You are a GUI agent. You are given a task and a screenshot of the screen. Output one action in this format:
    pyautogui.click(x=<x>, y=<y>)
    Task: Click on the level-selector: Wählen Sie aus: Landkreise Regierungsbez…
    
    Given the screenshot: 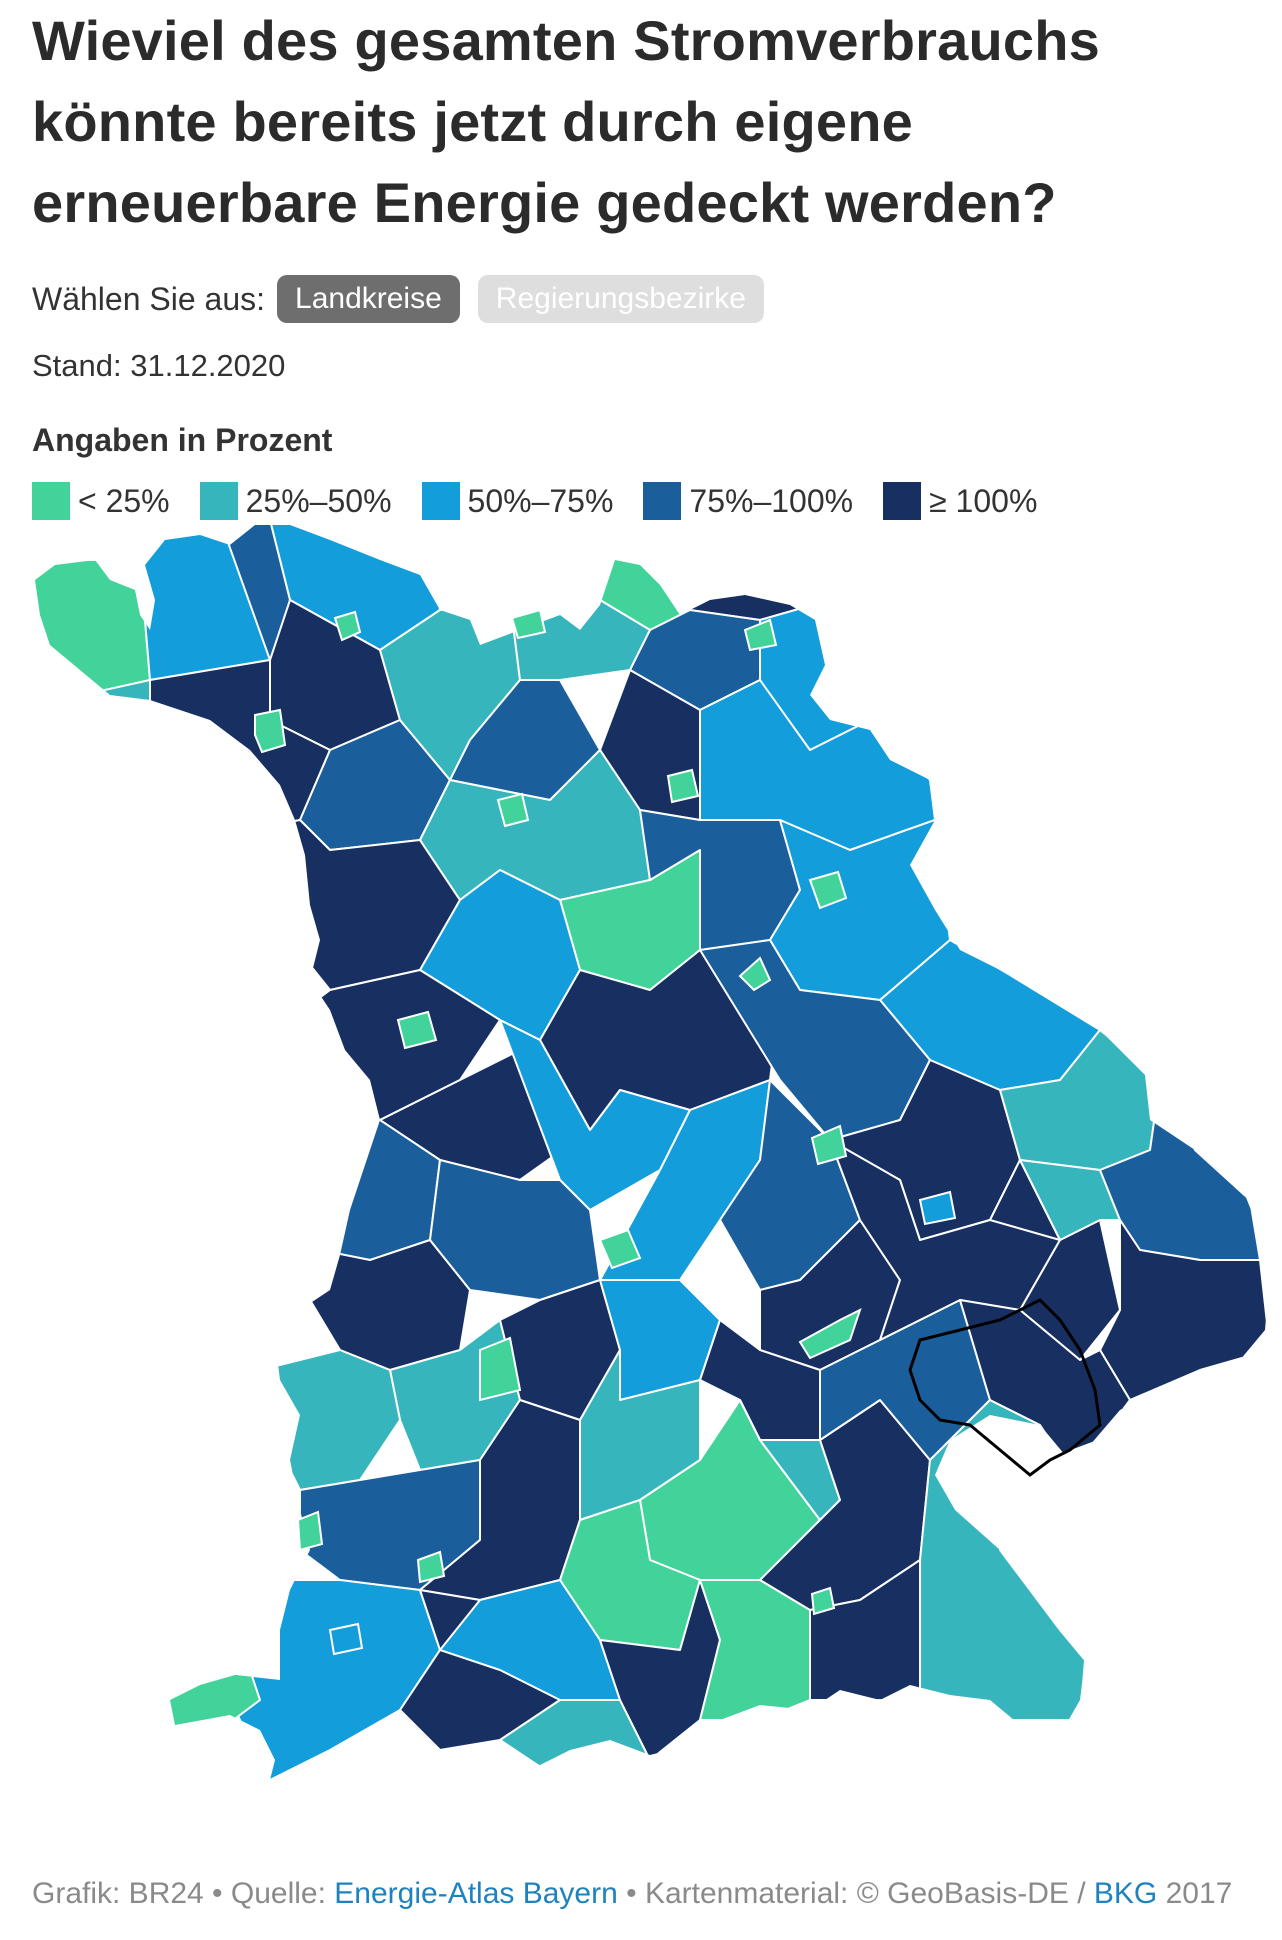 What is the action you would take?
    pyautogui.click(x=407, y=299)
    